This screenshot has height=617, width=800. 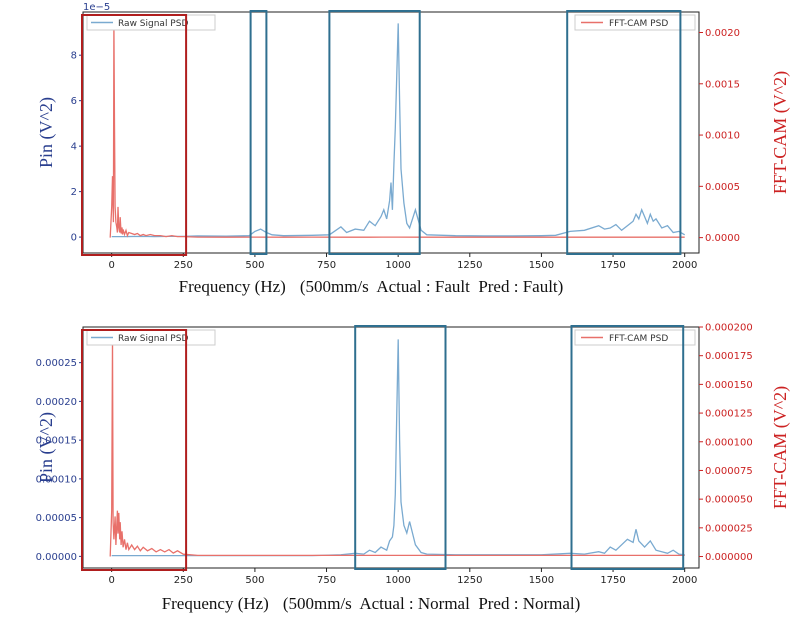 What do you see at coordinates (722, 238) in the screenshot?
I see `y-right-tick-label: 0.0000` at bounding box center [722, 238].